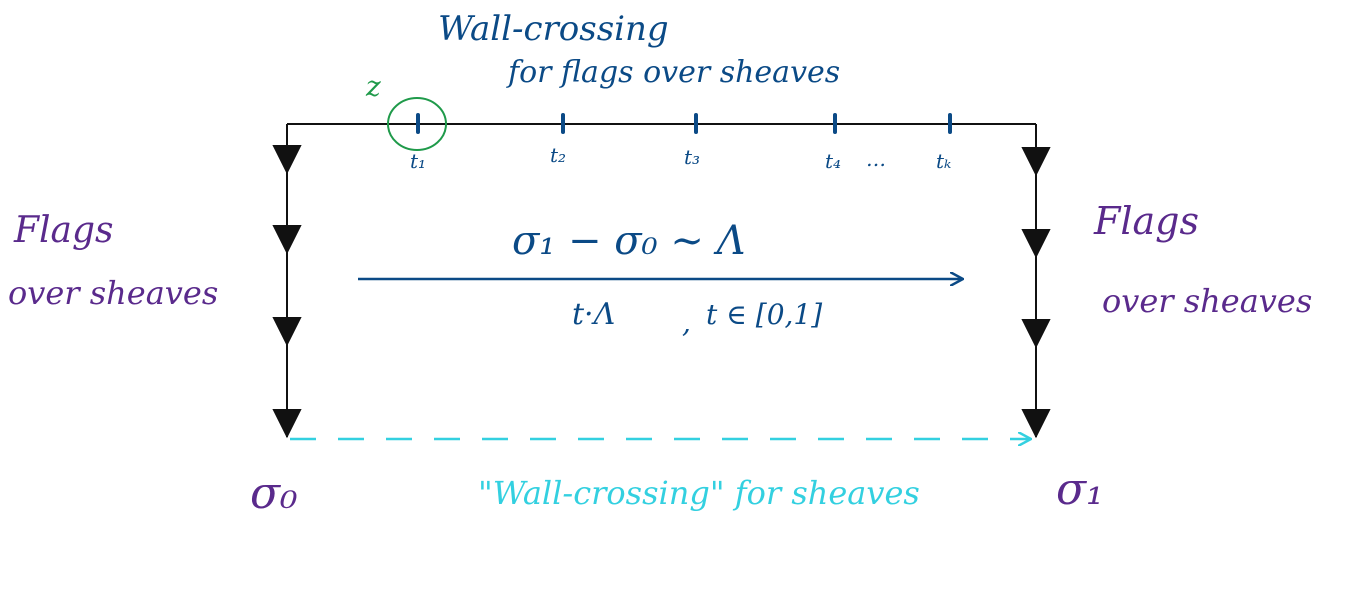 The width and height of the screenshot is (1346, 599). Describe the element at coordinates (418, 161) in the screenshot. I see `tick-label-1: t₁` at that location.